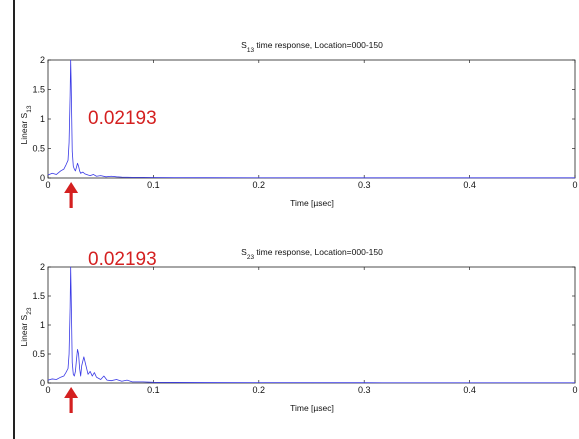  What do you see at coordinates (312, 254) in the screenshot?
I see `chart-title: S23 time response, Location=000-150` at bounding box center [312, 254].